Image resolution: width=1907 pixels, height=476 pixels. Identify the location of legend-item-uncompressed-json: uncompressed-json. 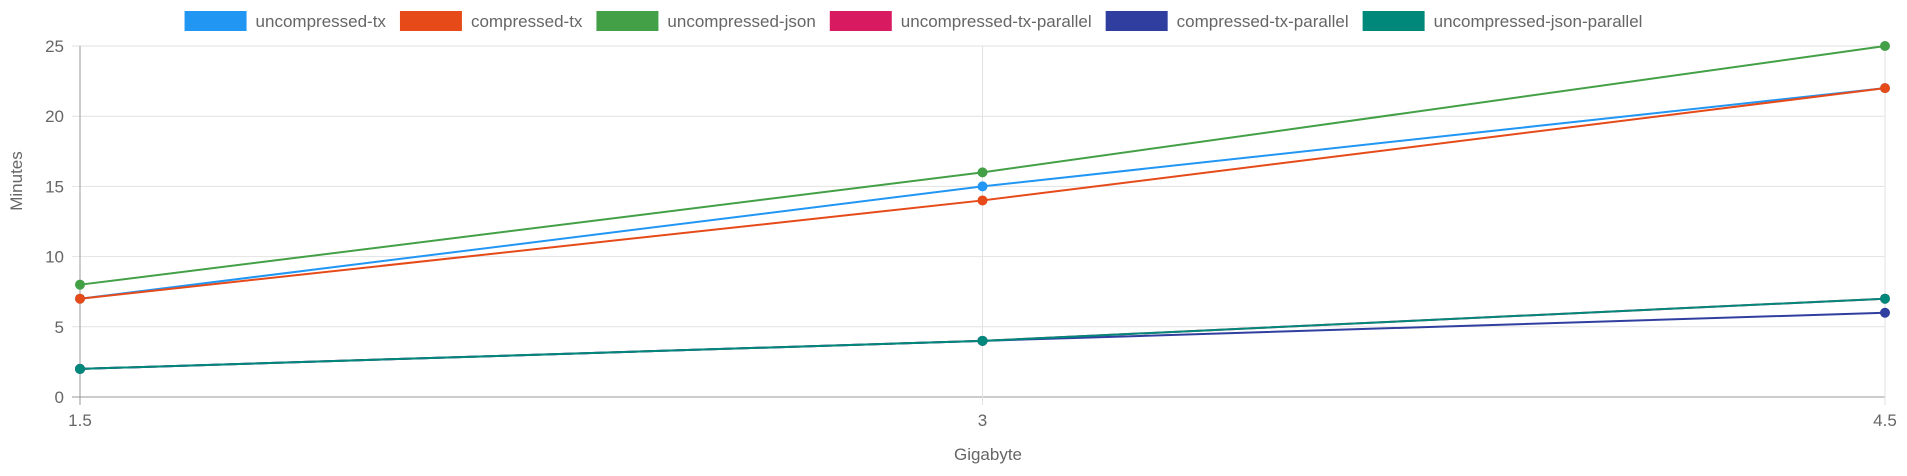
(706, 21).